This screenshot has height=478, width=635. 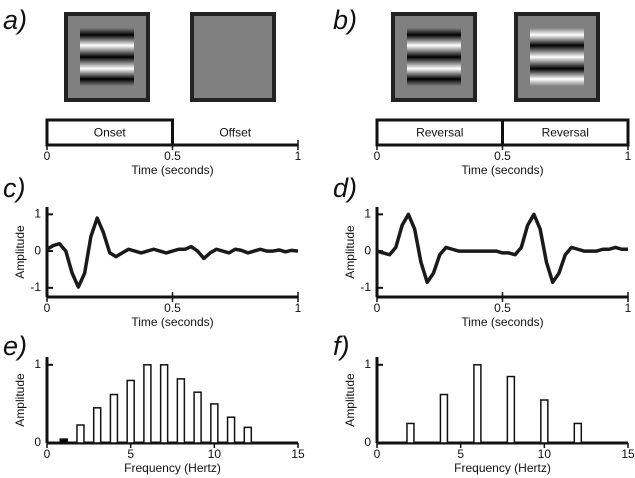 I want to click on panel-label: c), so click(x=14, y=188).